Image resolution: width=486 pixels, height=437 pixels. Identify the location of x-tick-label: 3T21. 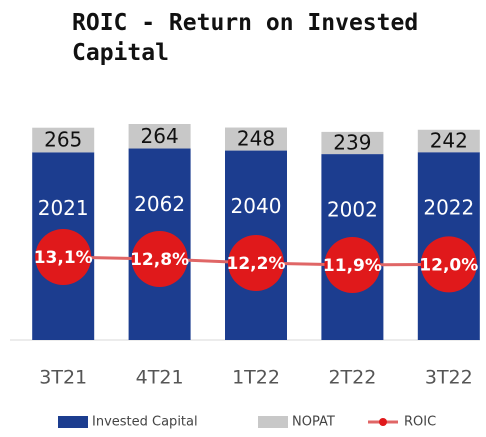
(63, 378).